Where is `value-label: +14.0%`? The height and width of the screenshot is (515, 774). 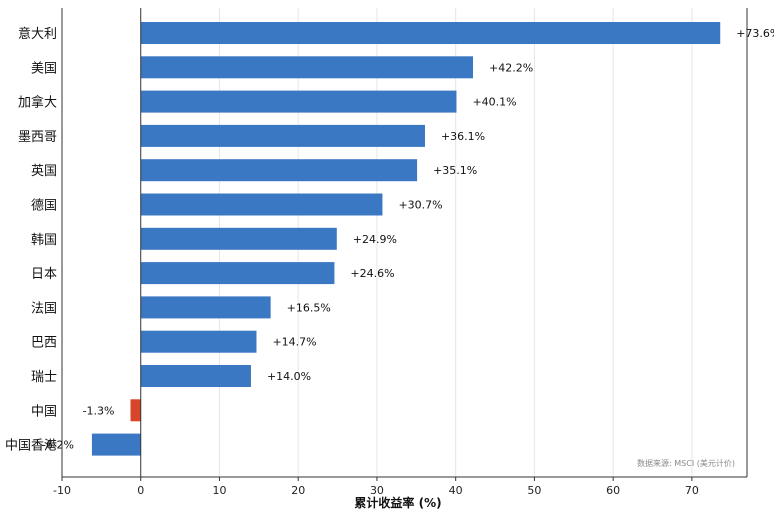 value-label: +14.0% is located at coordinates (289, 376).